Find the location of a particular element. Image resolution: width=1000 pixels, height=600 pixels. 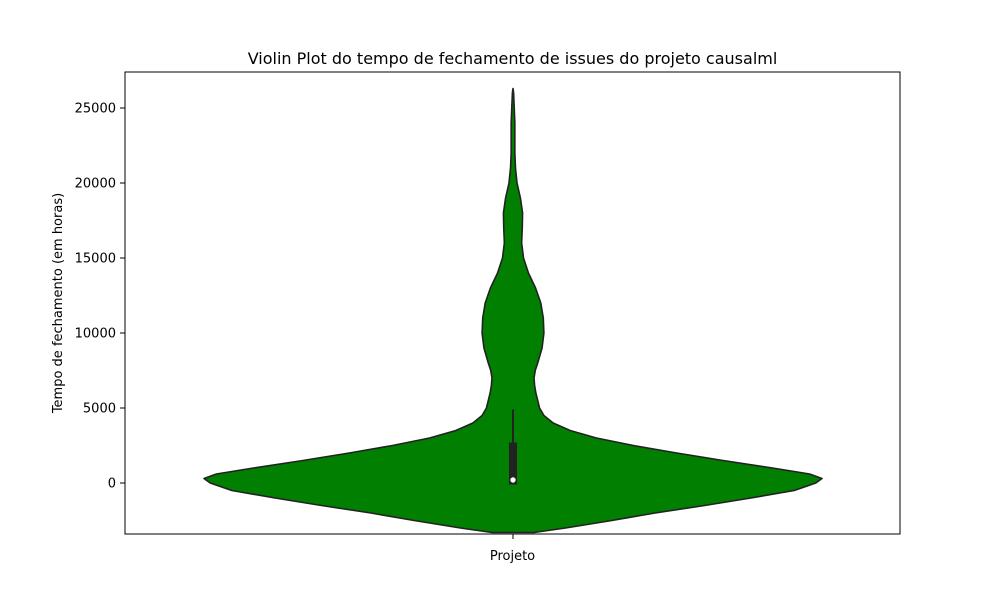

y-tick-label: 15000 is located at coordinates (95, 259).